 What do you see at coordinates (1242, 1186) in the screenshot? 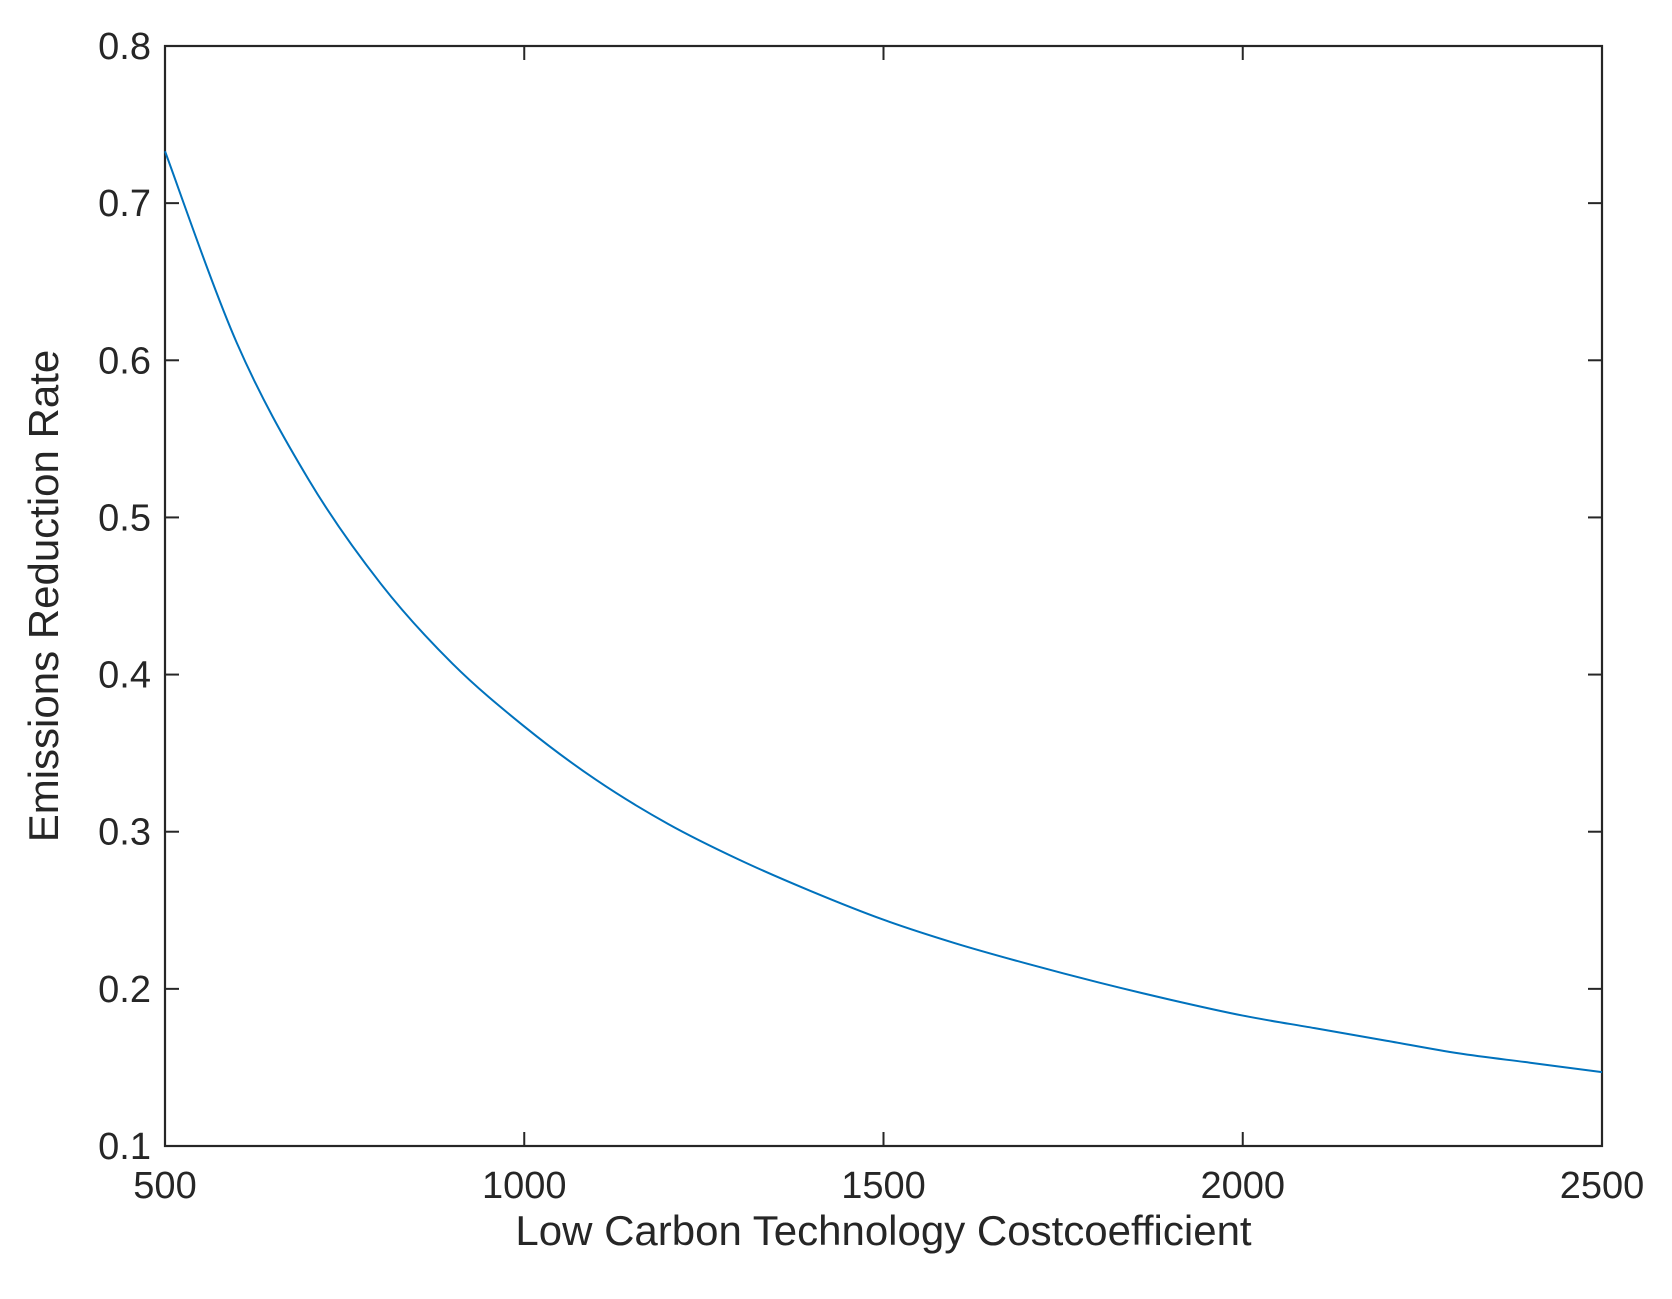
I see `x-tick-label: 2000` at bounding box center [1242, 1186].